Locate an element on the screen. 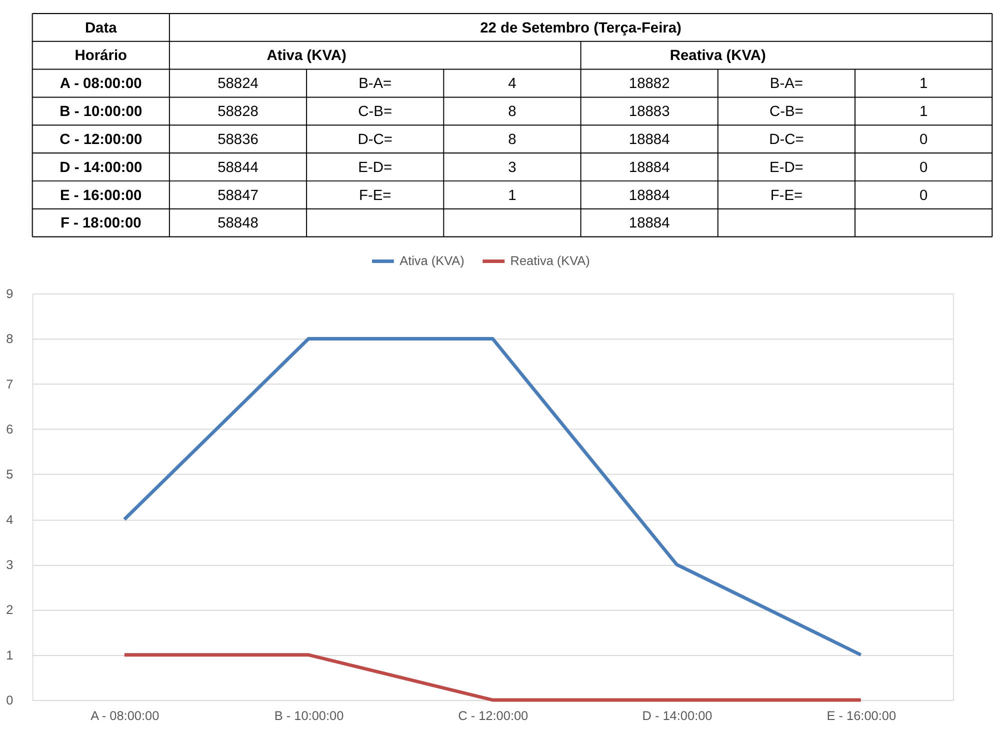  x-tick-label: E - 16:00:00 is located at coordinates (861, 716).